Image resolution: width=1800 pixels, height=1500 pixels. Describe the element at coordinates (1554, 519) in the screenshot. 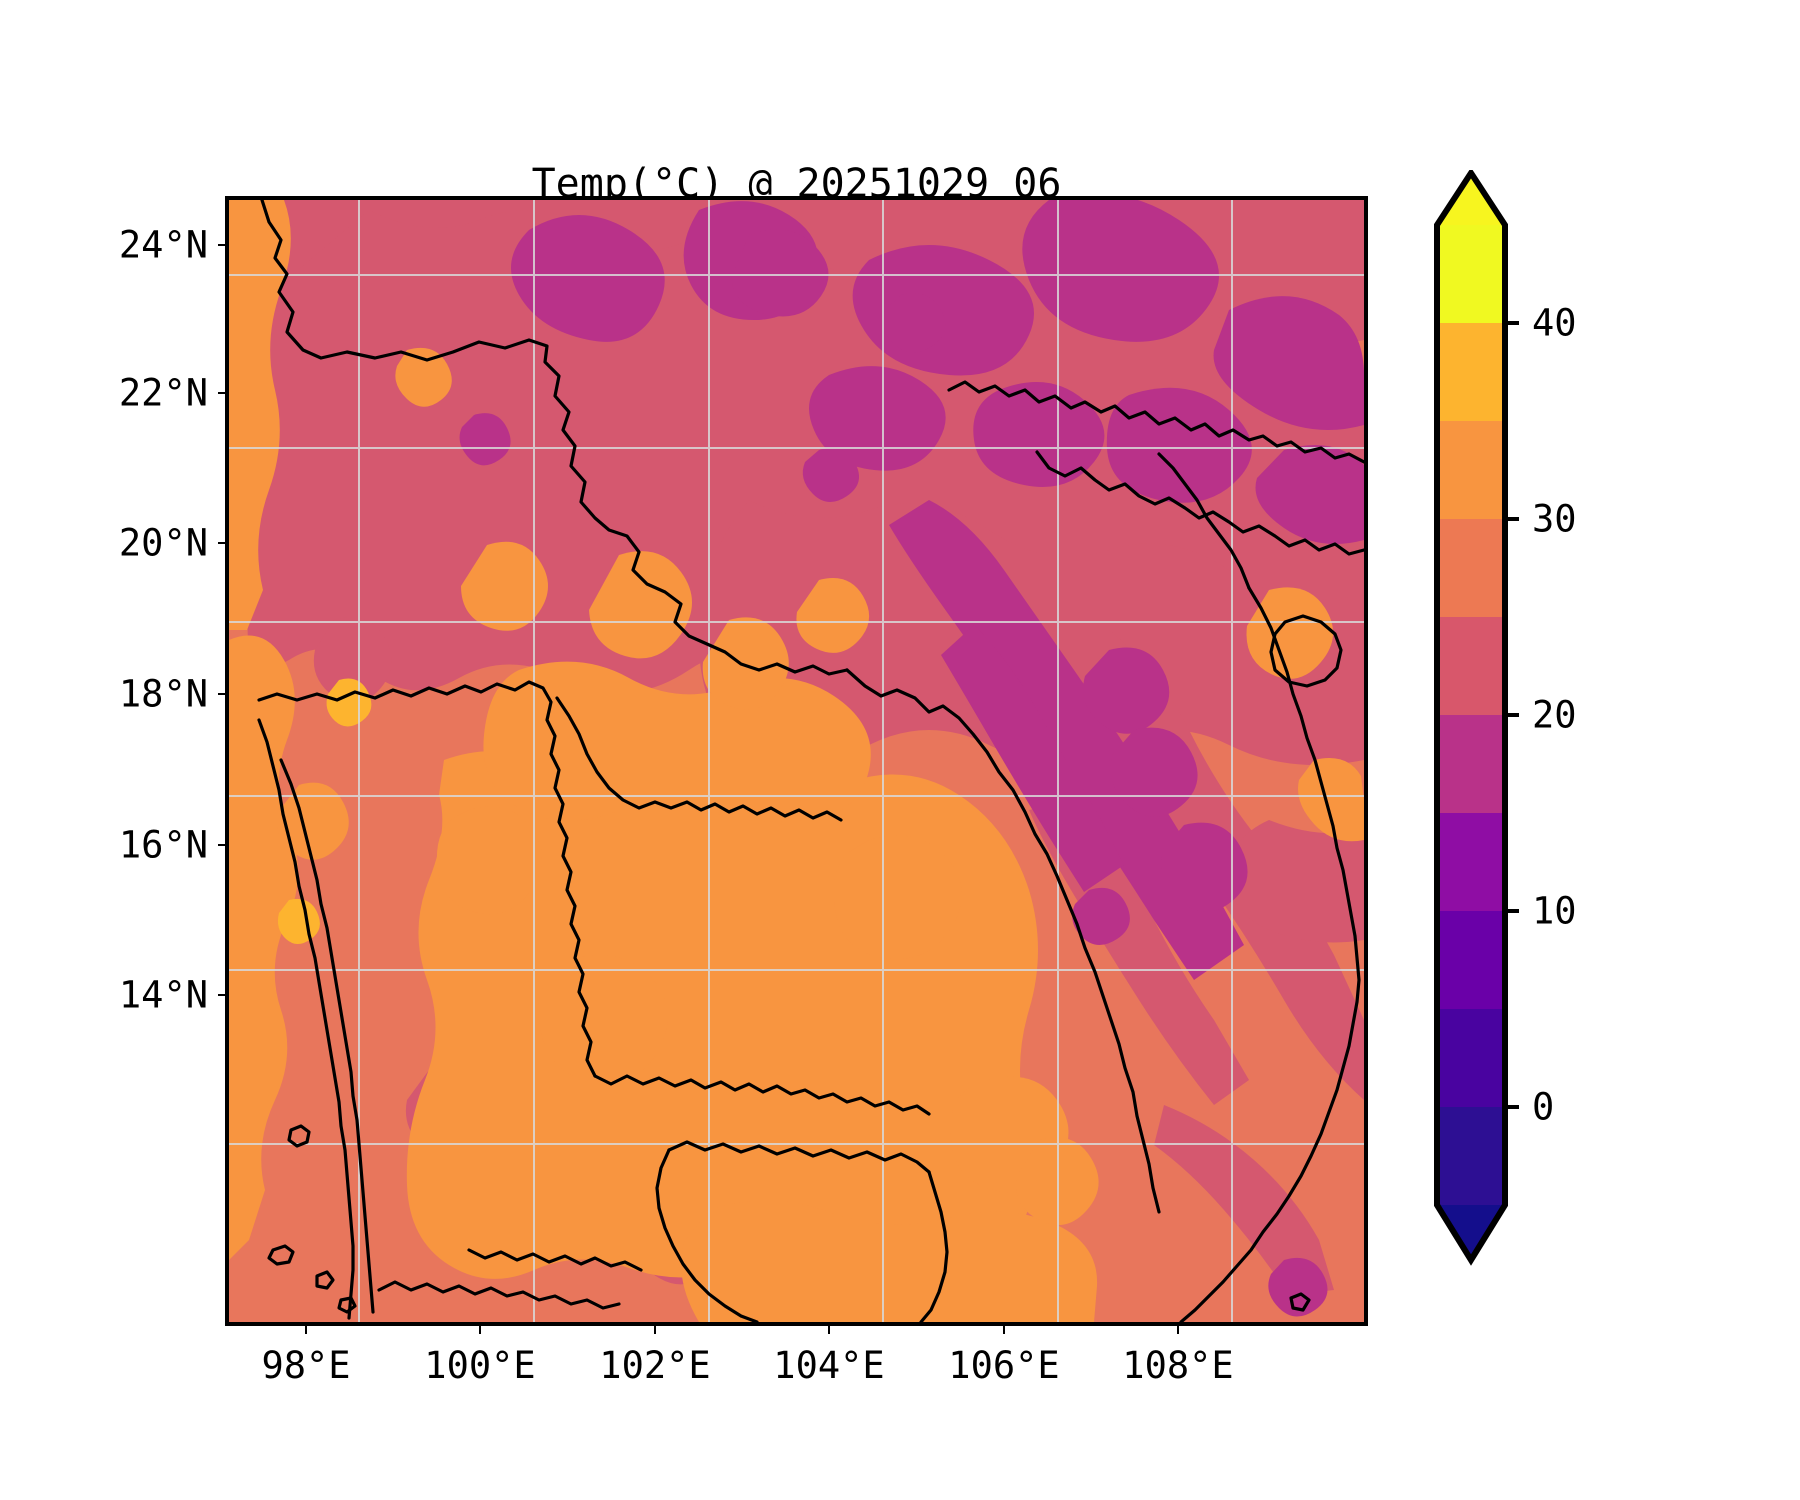

I see `cbtick-label-30: 30` at that location.